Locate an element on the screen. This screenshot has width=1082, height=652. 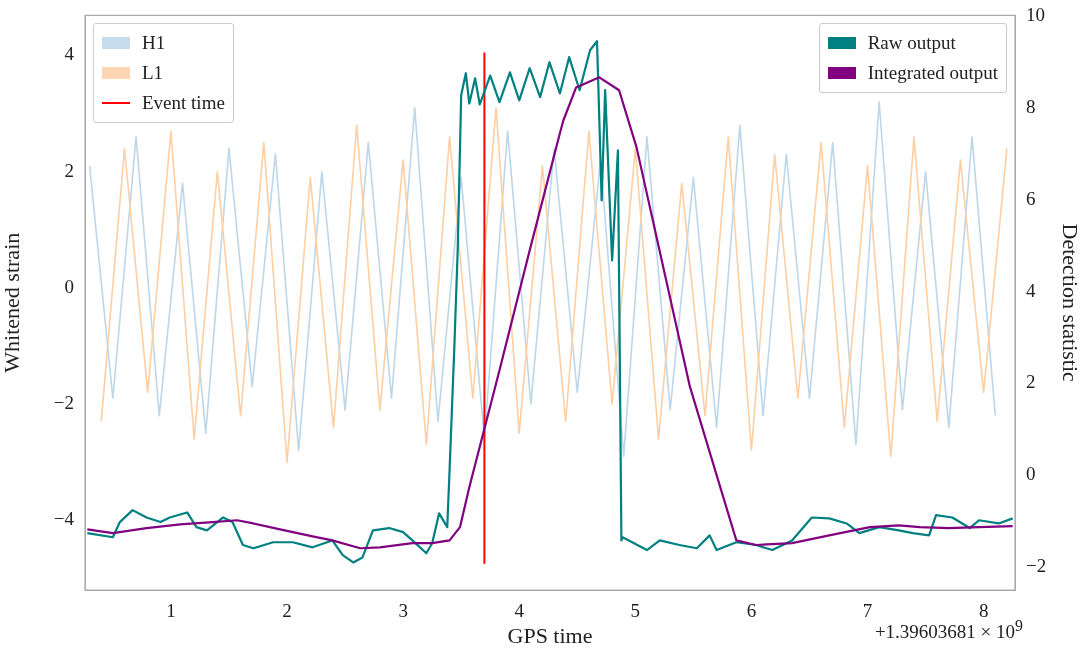
y2-tick-label: 0 is located at coordinates (1031, 474).